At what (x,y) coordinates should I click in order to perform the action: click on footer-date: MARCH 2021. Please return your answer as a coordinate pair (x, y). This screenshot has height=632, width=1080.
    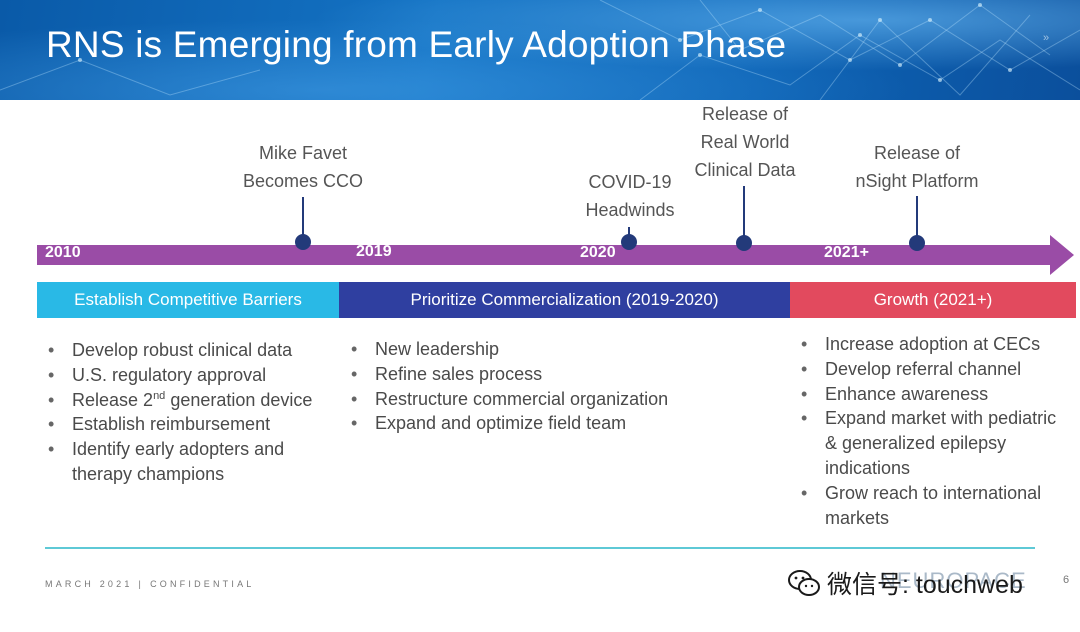
    Looking at the image, I should click on (89, 584).